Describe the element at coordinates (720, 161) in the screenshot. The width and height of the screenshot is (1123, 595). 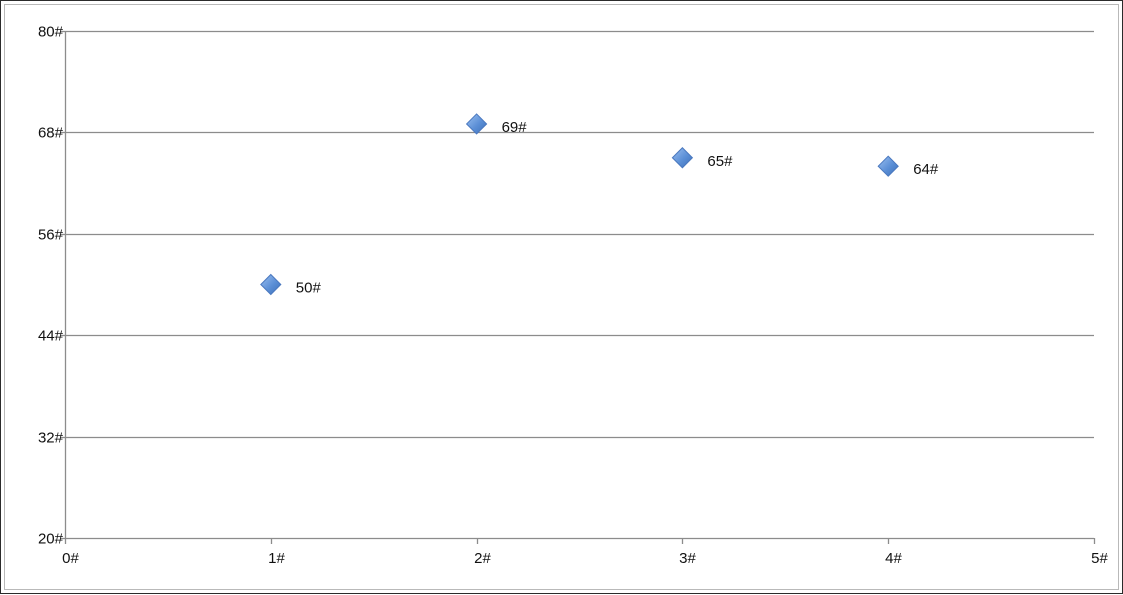
I see `data-label-3: 65#` at that location.